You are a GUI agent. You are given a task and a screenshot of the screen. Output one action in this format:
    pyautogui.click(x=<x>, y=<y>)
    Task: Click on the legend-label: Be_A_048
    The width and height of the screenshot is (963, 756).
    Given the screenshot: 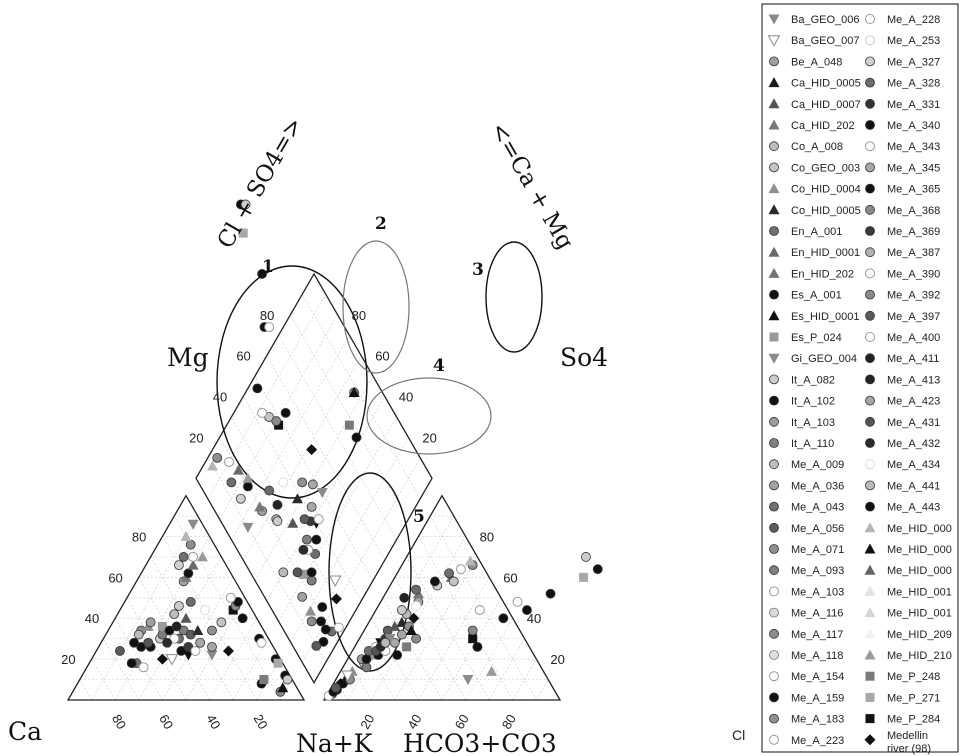 What is the action you would take?
    pyautogui.click(x=816, y=62)
    